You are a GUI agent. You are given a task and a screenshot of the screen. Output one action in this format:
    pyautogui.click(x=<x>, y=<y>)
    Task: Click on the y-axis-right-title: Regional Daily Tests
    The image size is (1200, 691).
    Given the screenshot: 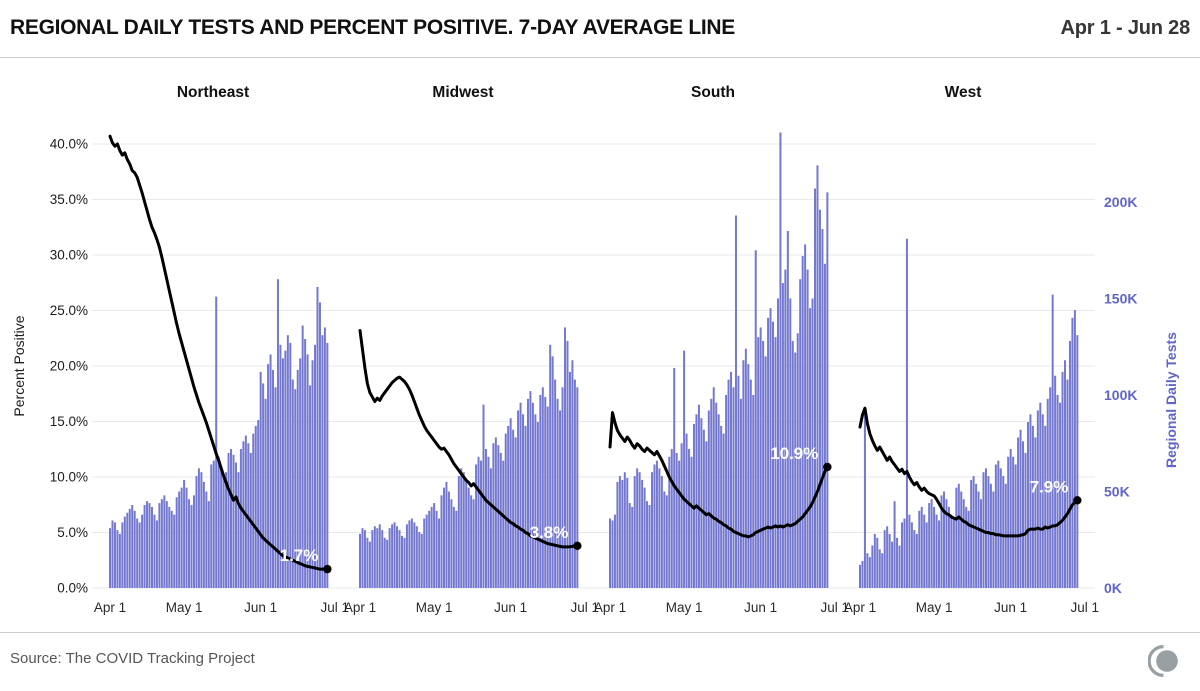 What is the action you would take?
    pyautogui.click(x=1171, y=400)
    